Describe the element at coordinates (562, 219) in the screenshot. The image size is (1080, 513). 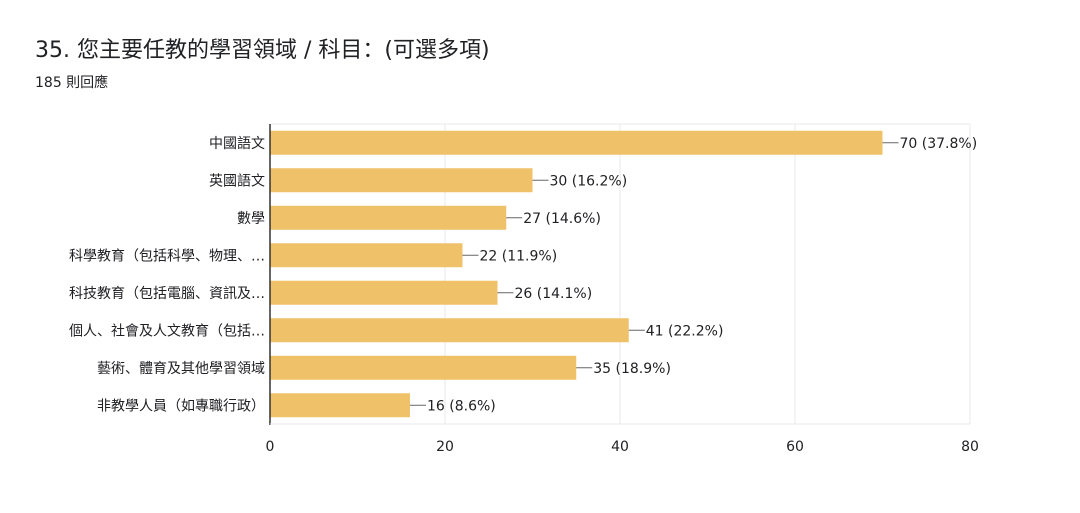
I see `data-label: 27 (14.6%)` at that location.